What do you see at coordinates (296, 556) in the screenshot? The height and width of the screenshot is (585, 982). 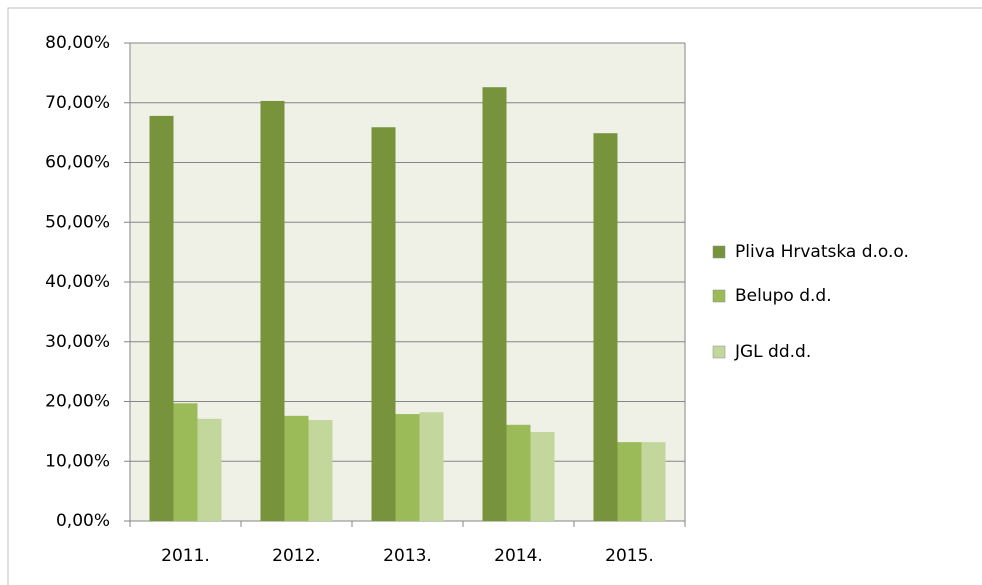 I see `x-tick-label: 2012.` at bounding box center [296, 556].